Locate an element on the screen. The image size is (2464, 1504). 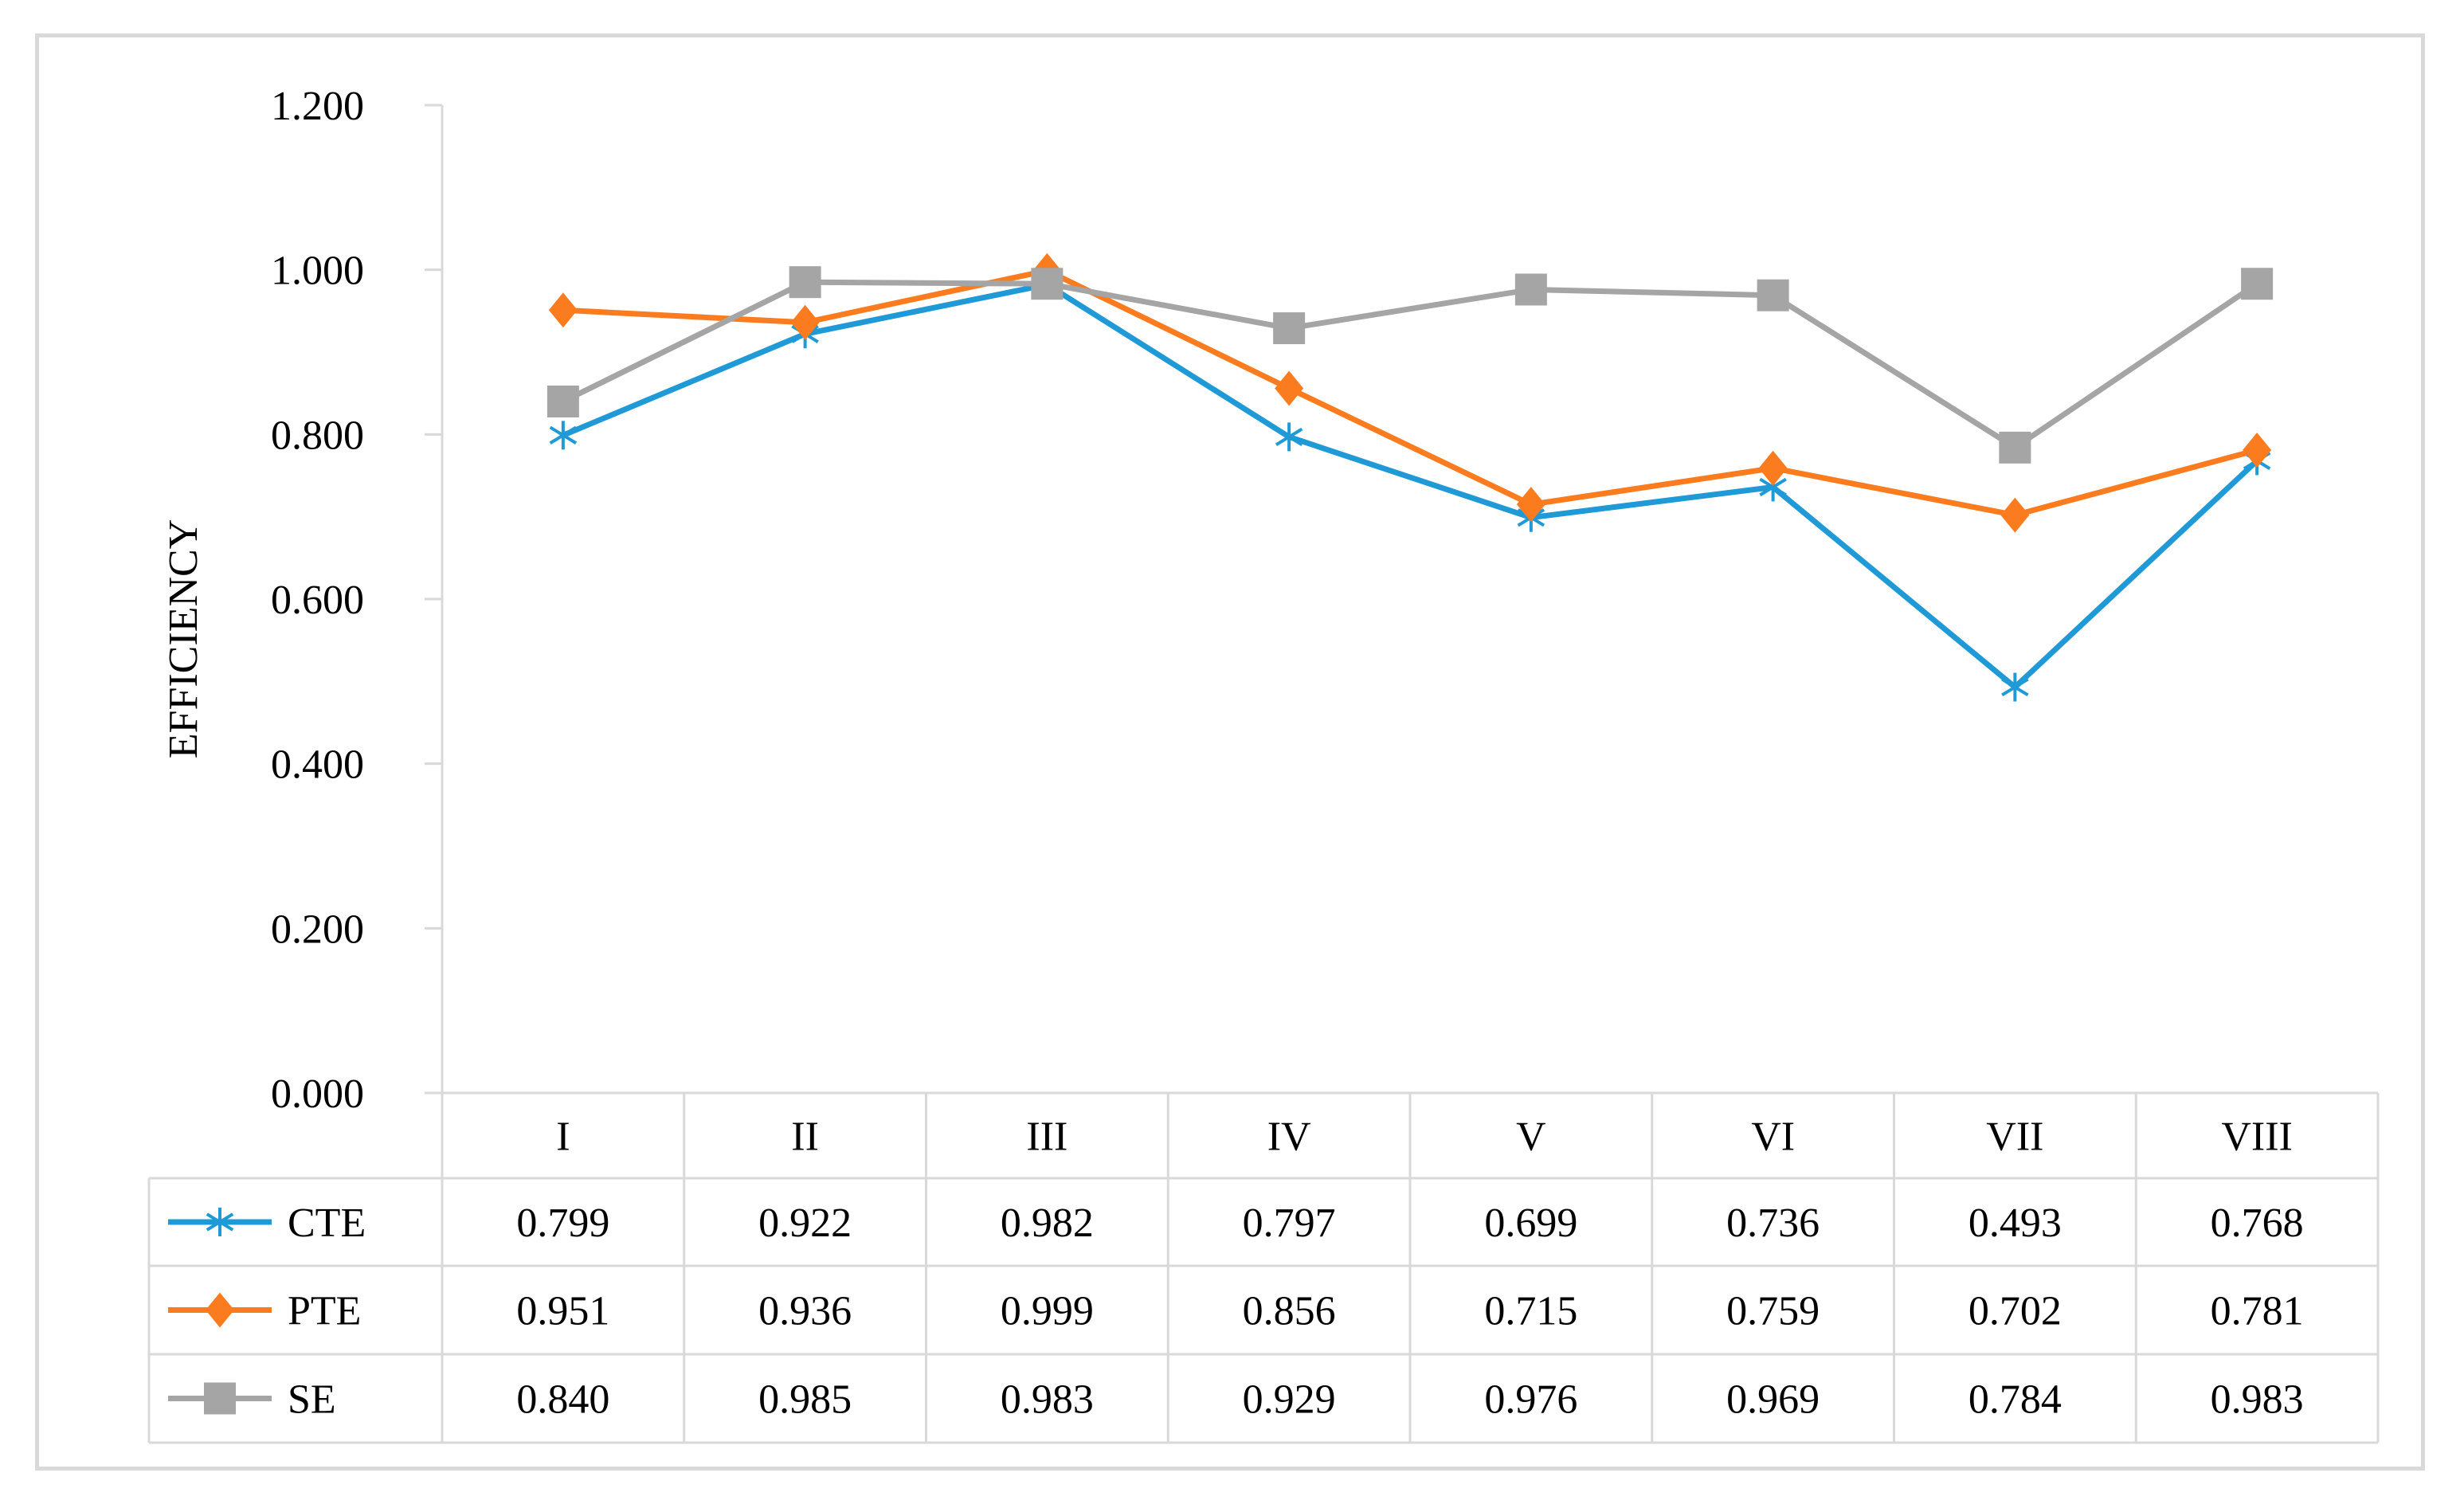
table-value-pte: 0.999 is located at coordinates (1047, 1311).